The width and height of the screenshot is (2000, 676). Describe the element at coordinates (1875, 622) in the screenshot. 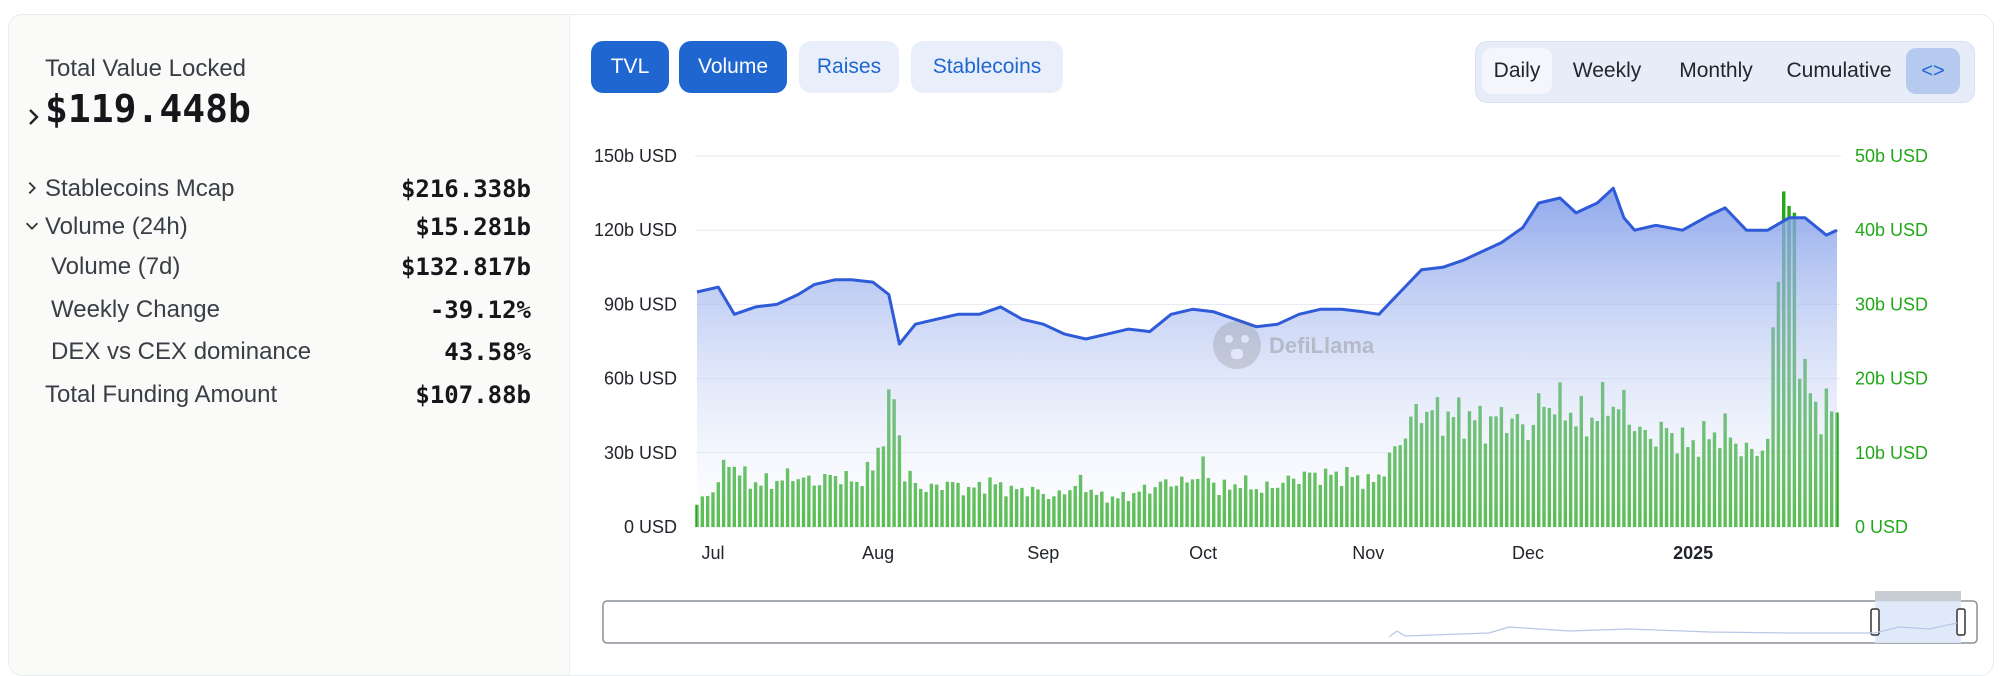

I see `brush-left-handle` at that location.